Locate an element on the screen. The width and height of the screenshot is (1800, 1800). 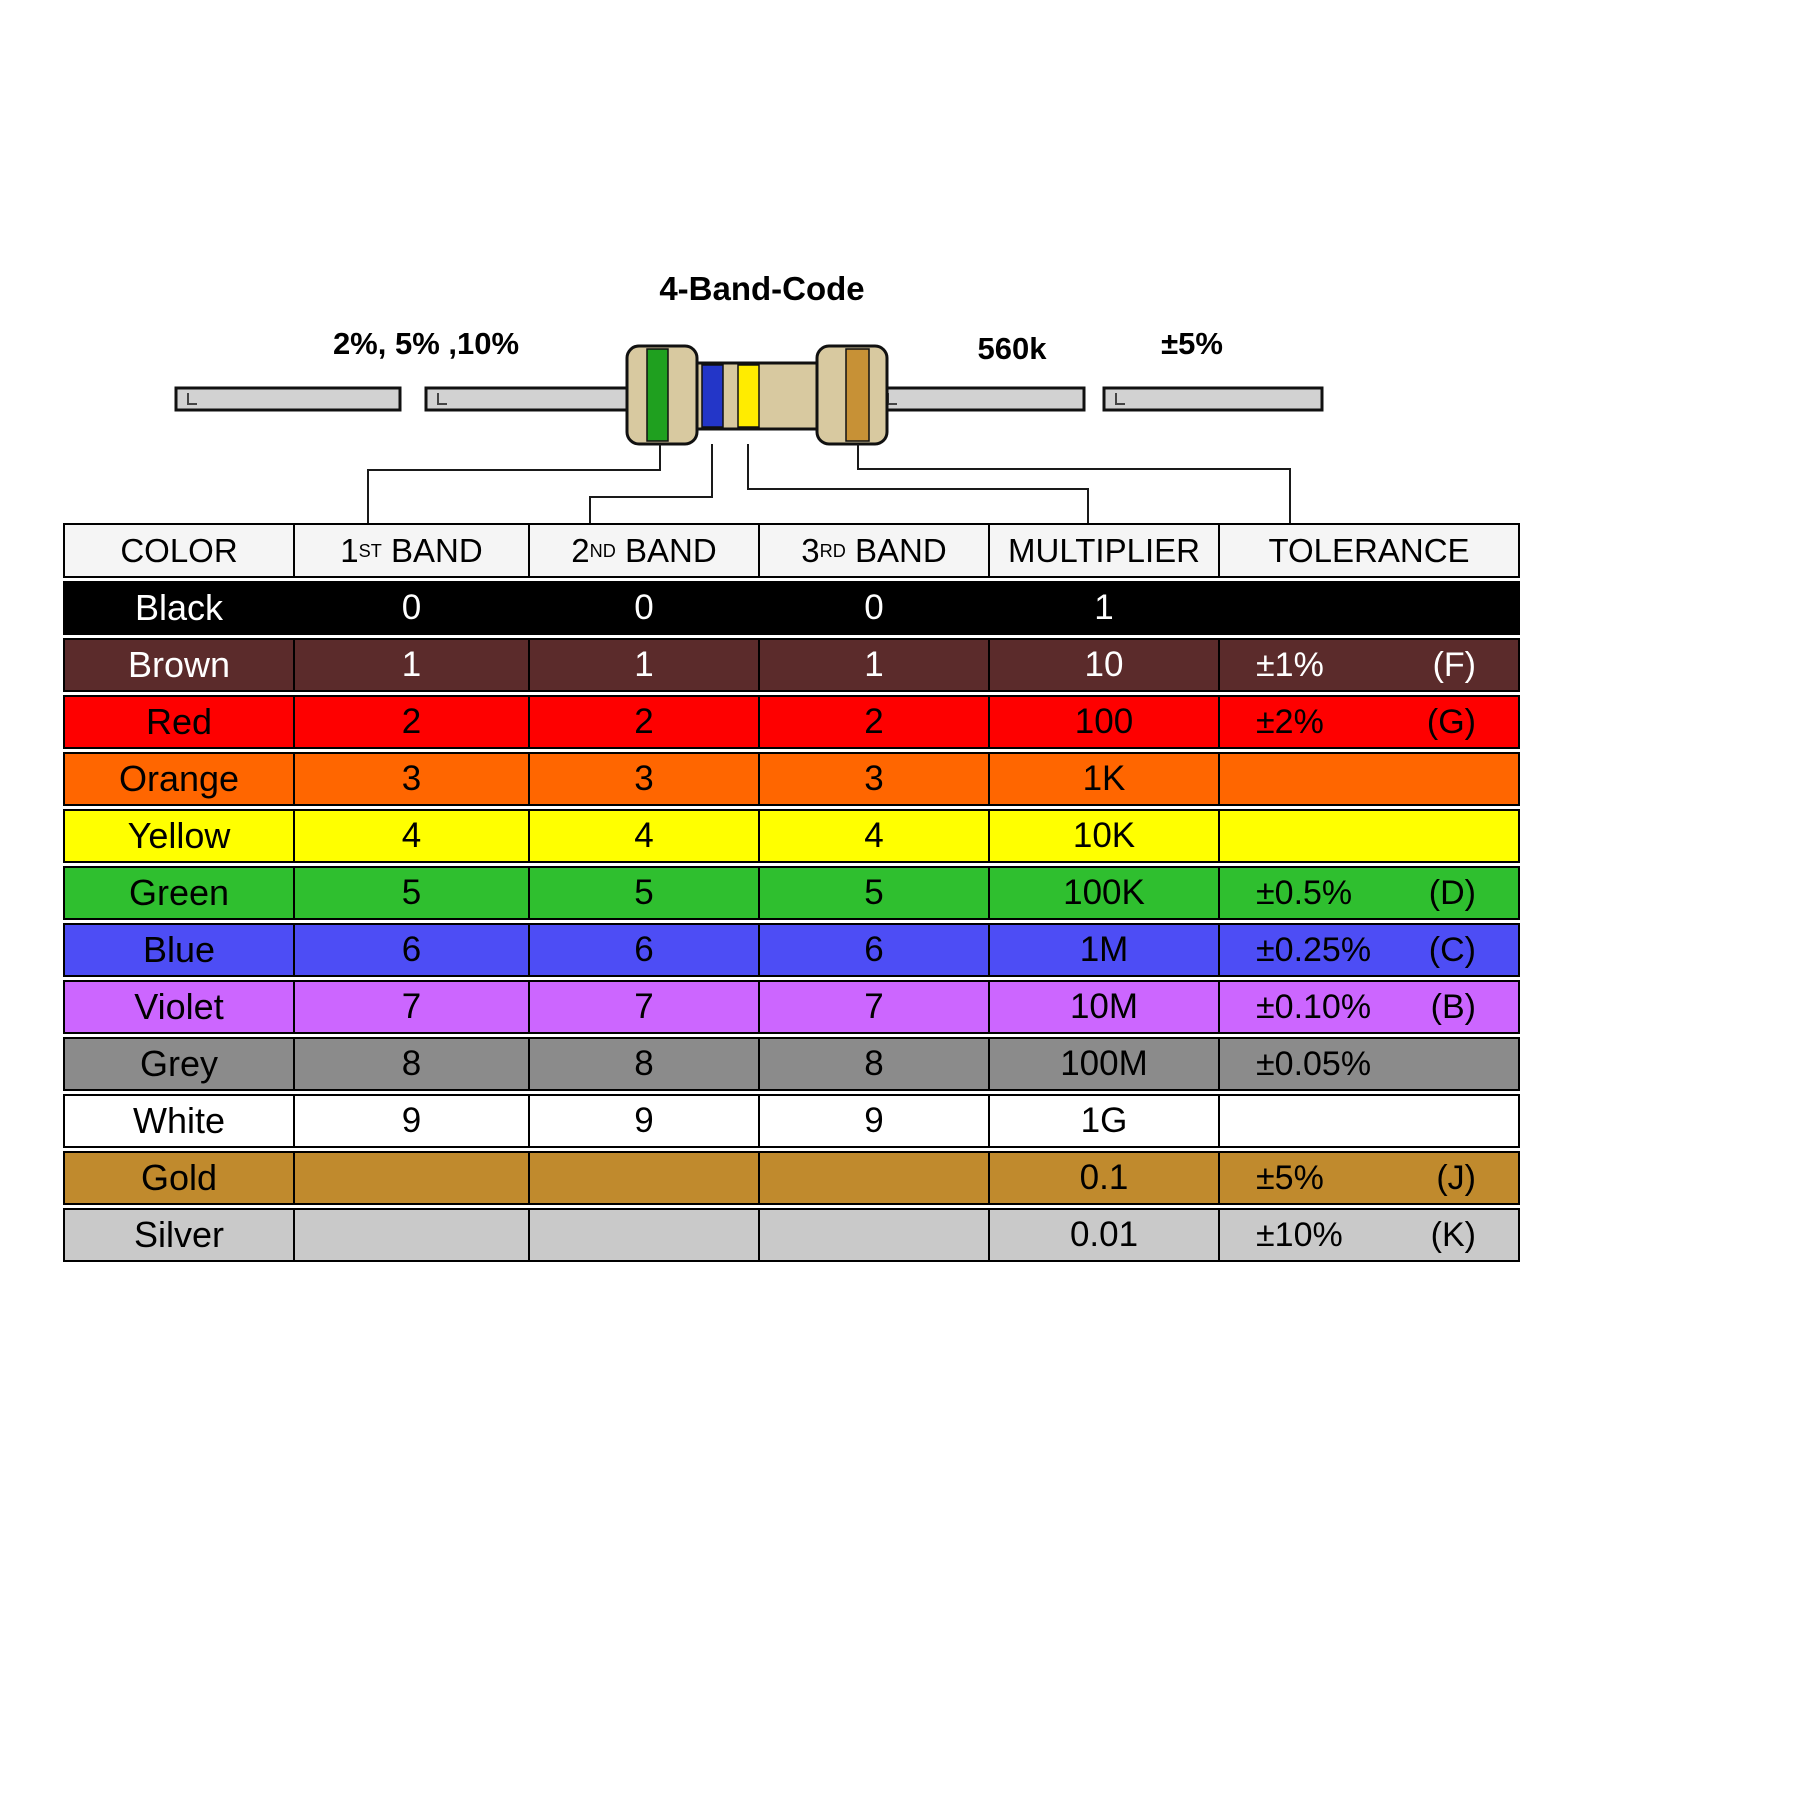
cell-multiplier: 10 is located at coordinates (1105, 665).